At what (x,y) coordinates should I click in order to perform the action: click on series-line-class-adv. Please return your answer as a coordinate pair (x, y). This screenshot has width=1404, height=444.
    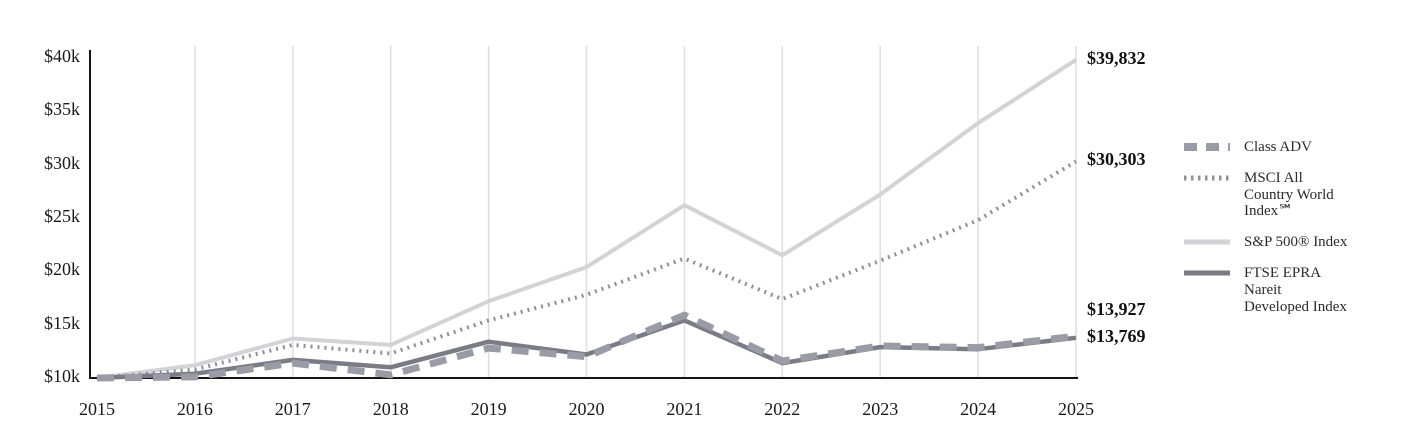
    Looking at the image, I should click on (586, 346).